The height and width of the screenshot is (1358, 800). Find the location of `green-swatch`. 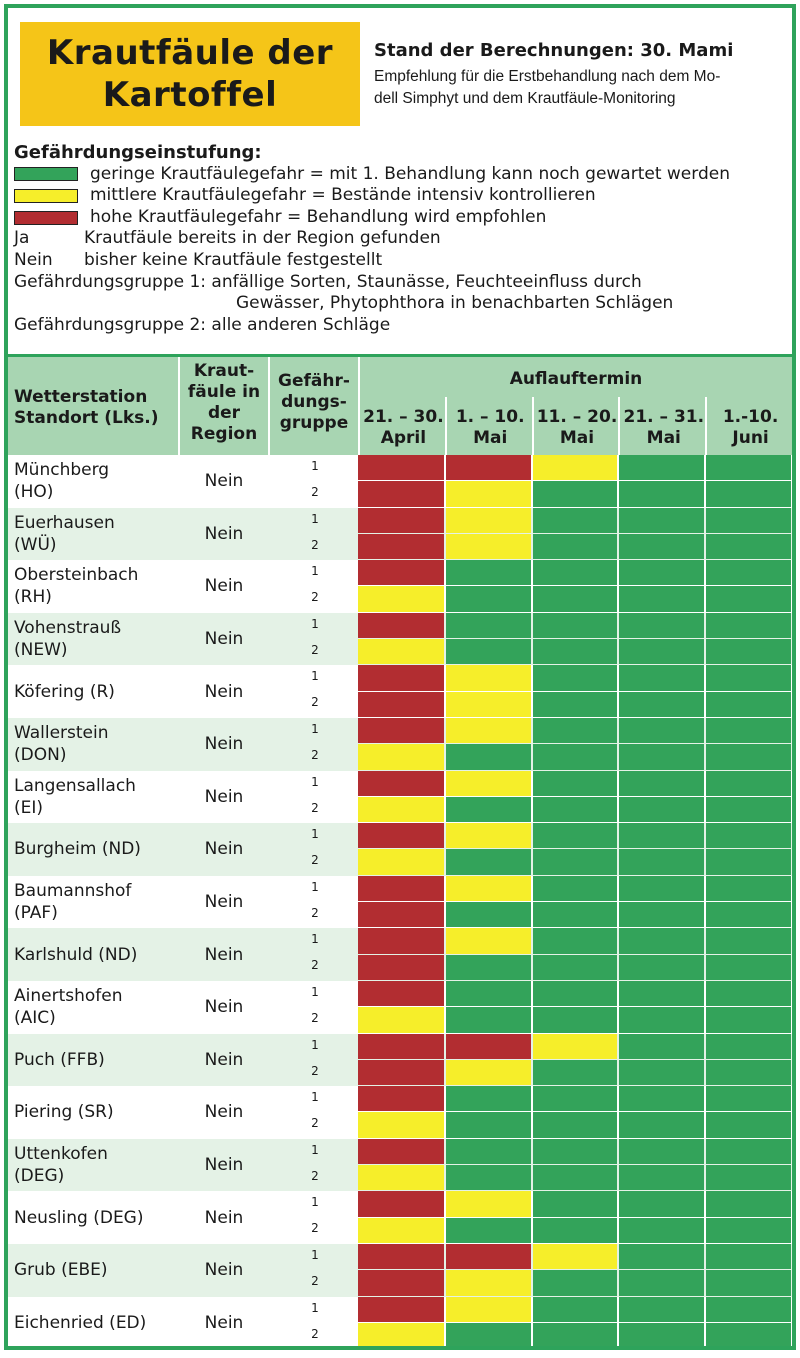

green-swatch is located at coordinates (46, 174).